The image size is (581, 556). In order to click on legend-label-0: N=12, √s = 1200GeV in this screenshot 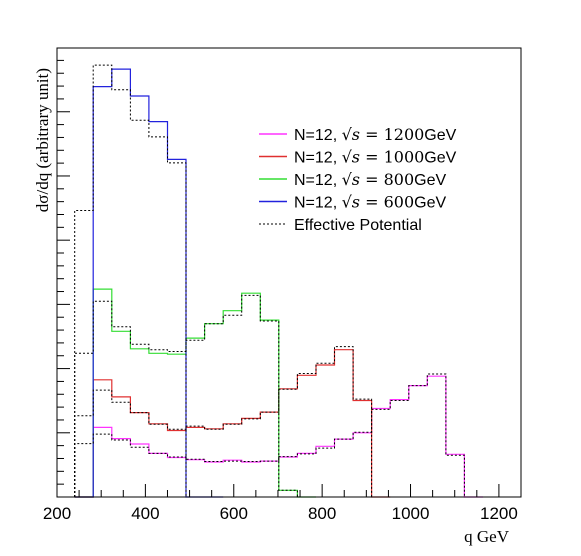, I will do `click(375, 134)`.